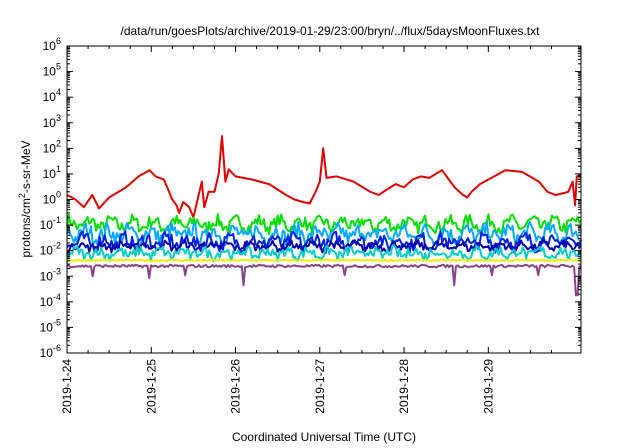 The width and height of the screenshot is (640, 448). I want to click on x-tick-label: 2019-1-25, so click(151, 386).